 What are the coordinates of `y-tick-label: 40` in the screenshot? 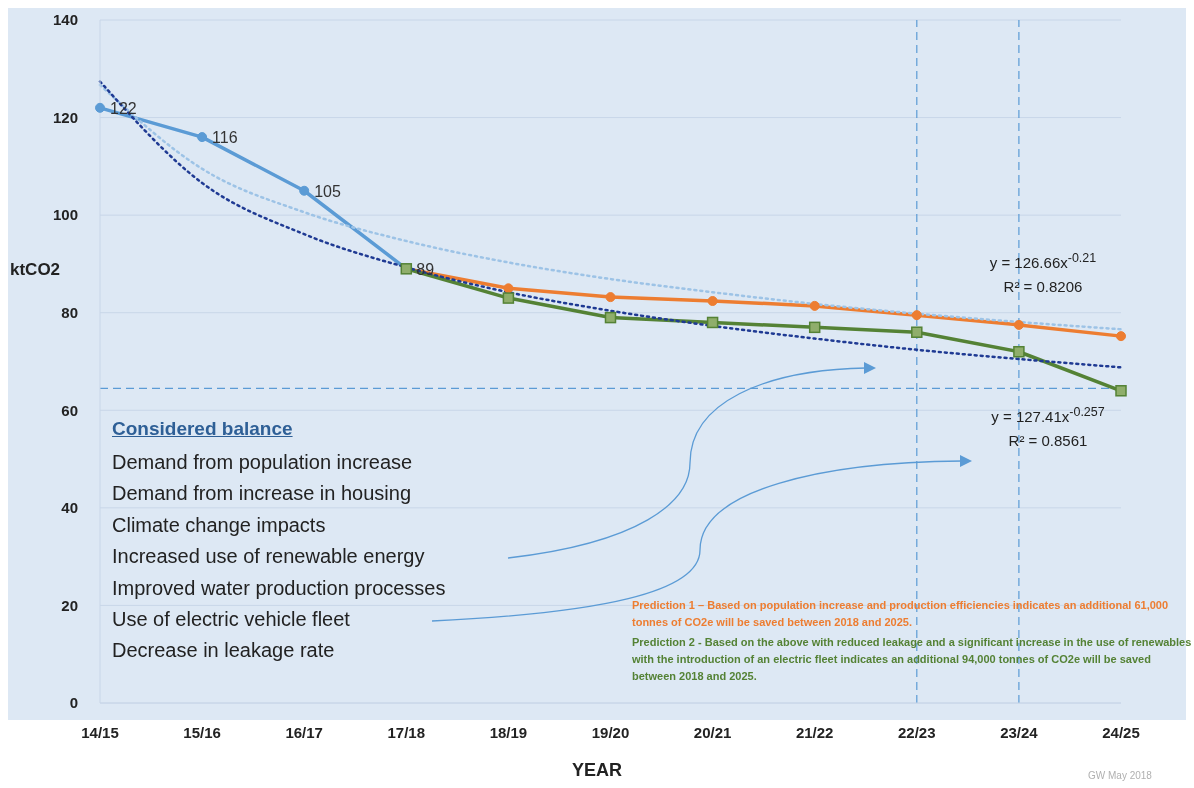 It's located at (69, 508).